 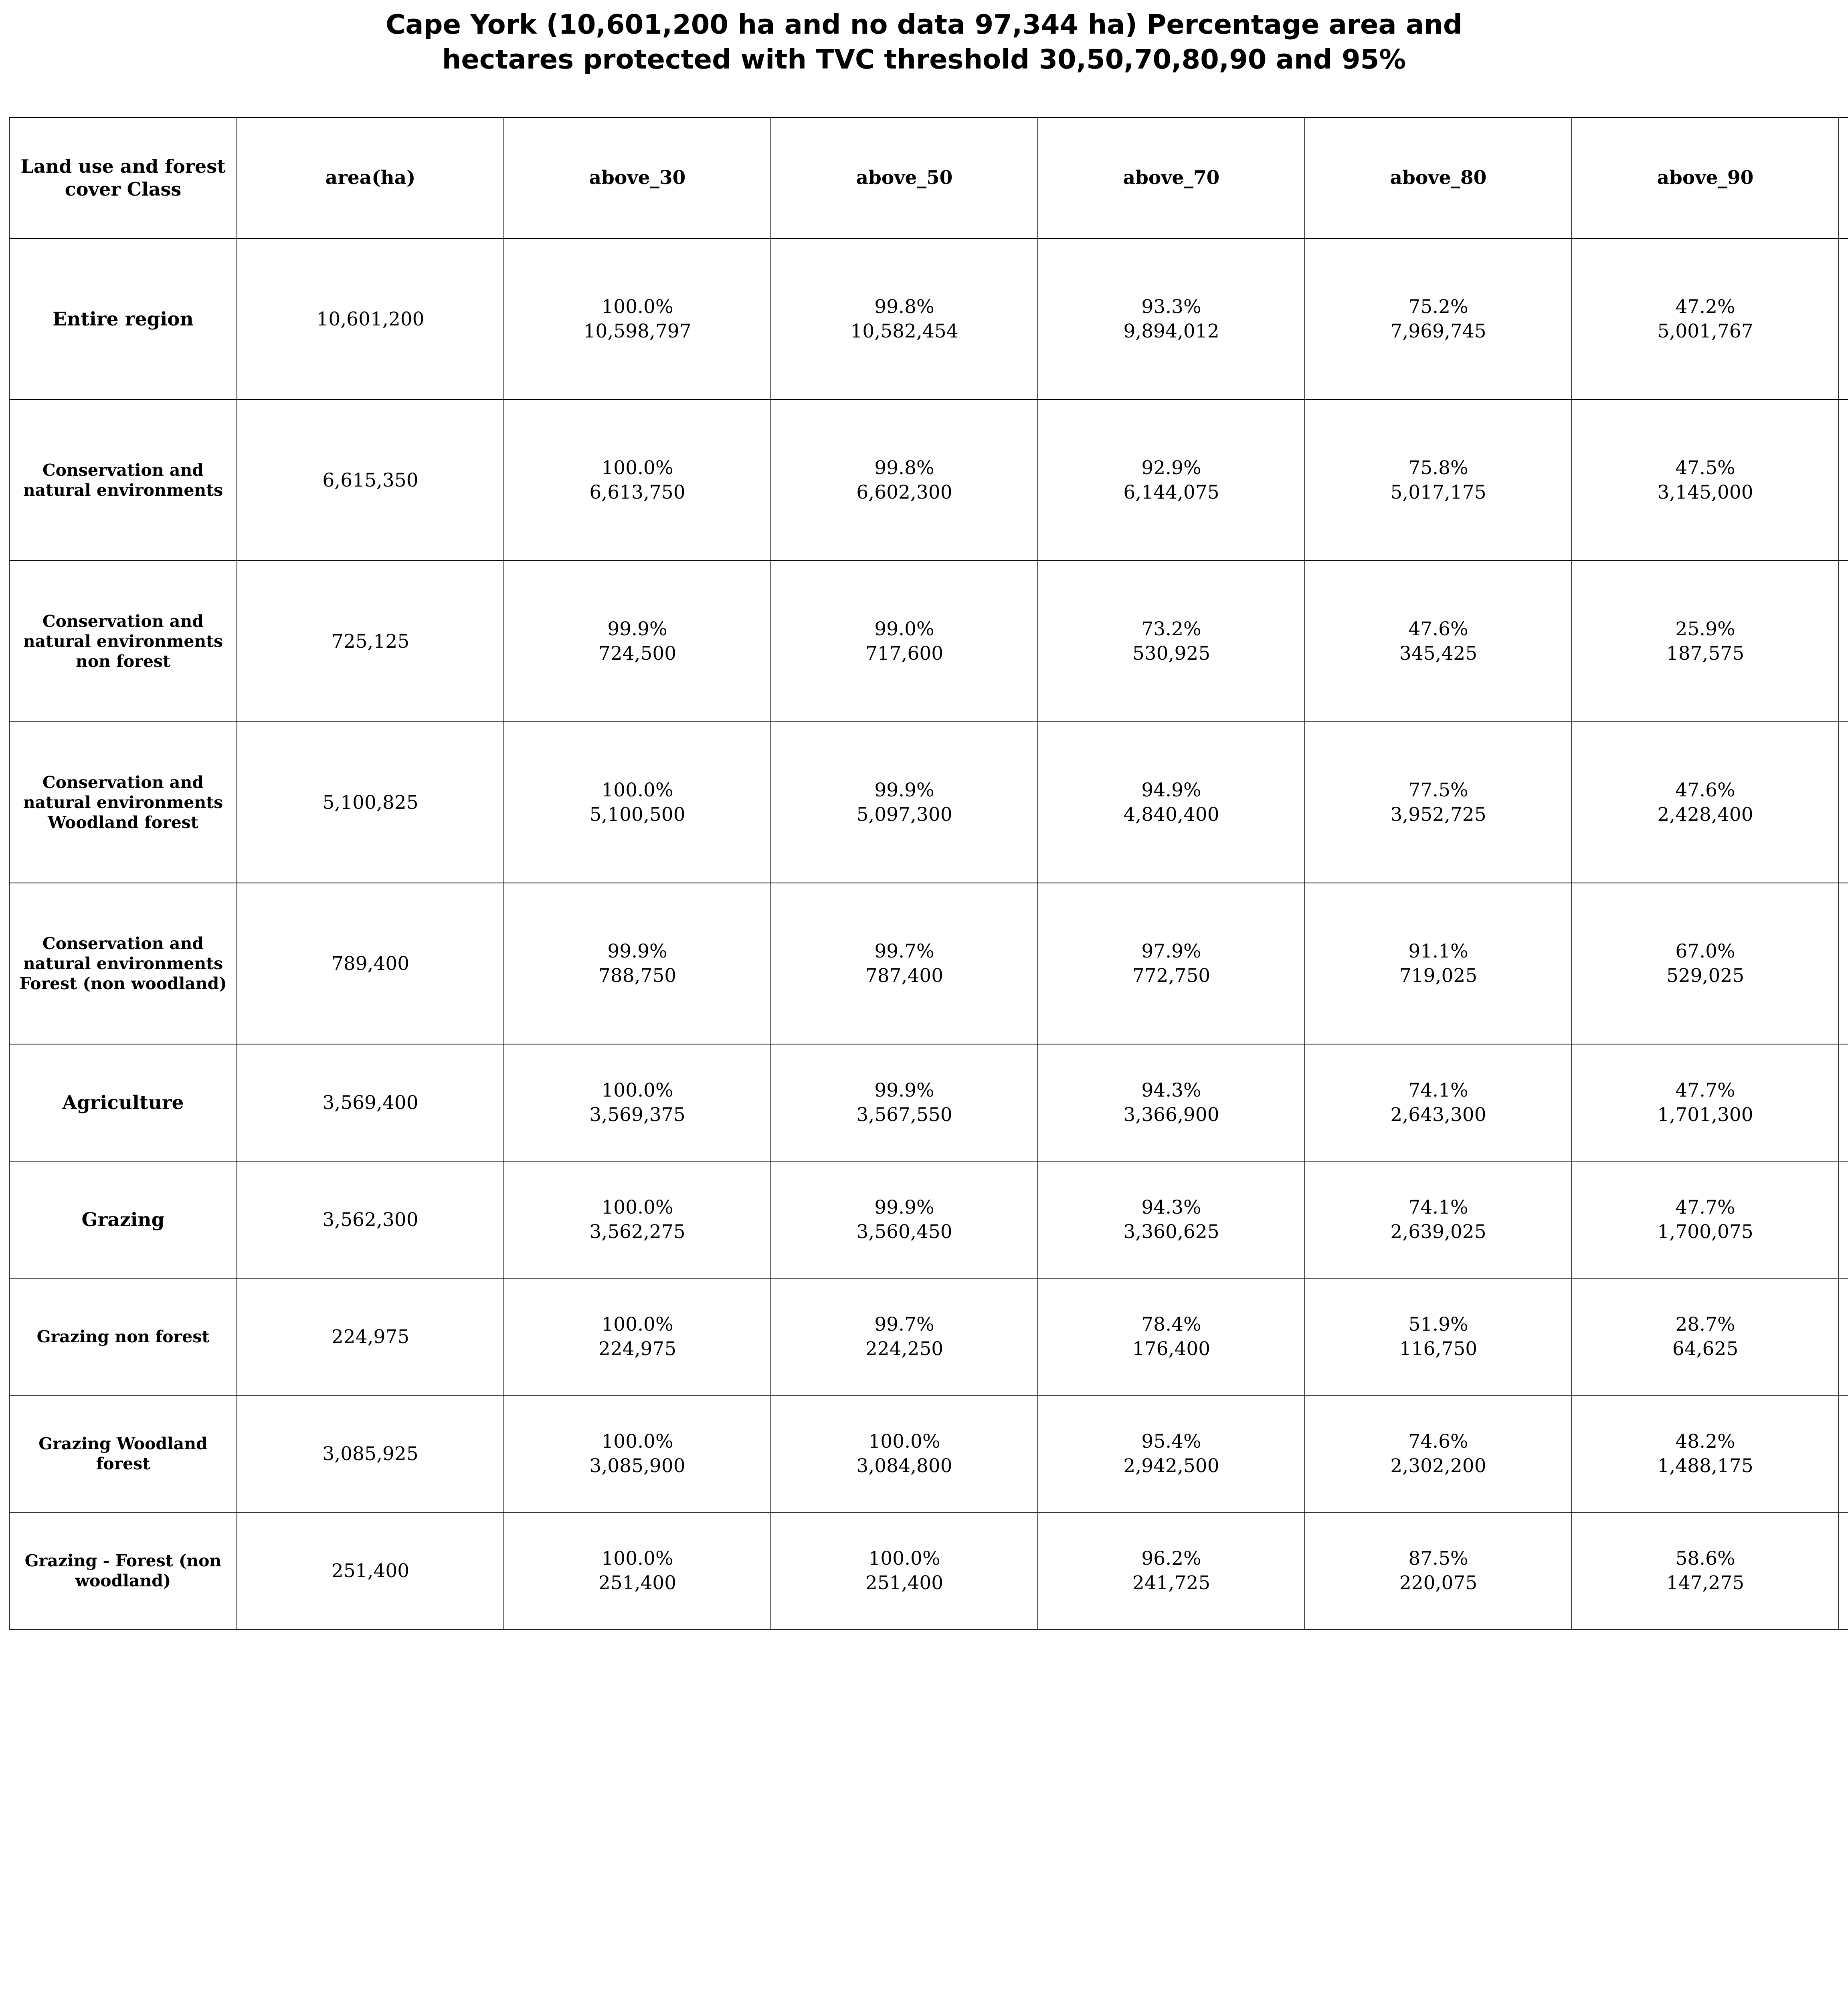 I want to click on cell-hectares: 2,643,300, so click(x=1438, y=1115).